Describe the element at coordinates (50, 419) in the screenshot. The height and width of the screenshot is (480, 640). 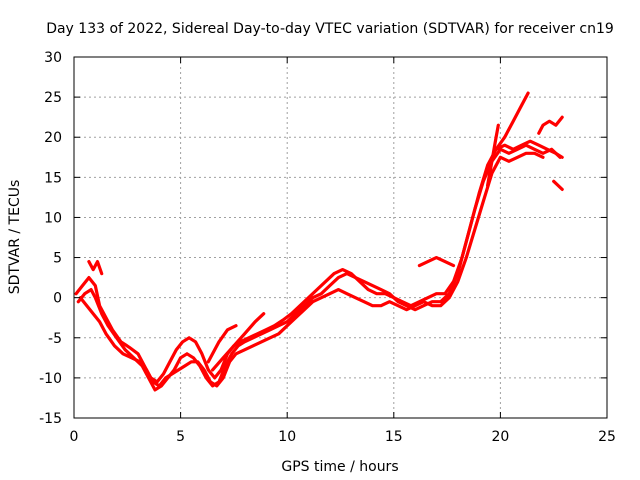
I see `y-tick-label: -15` at that location.